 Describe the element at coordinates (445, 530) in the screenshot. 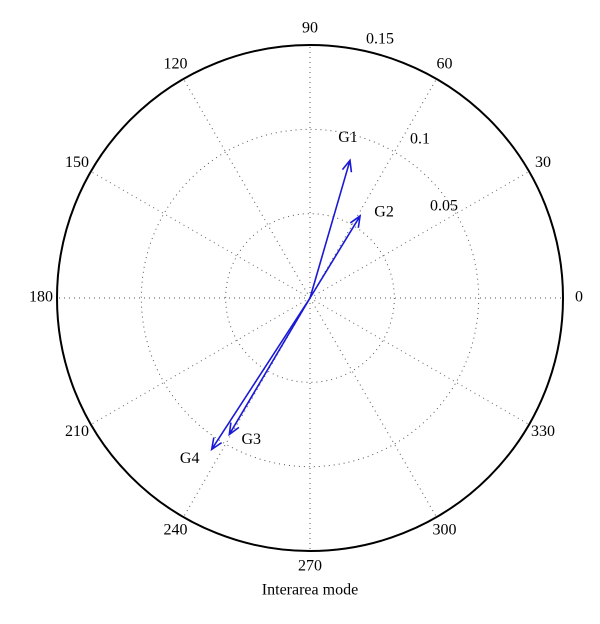

I see `theta-tick-label: 300` at that location.